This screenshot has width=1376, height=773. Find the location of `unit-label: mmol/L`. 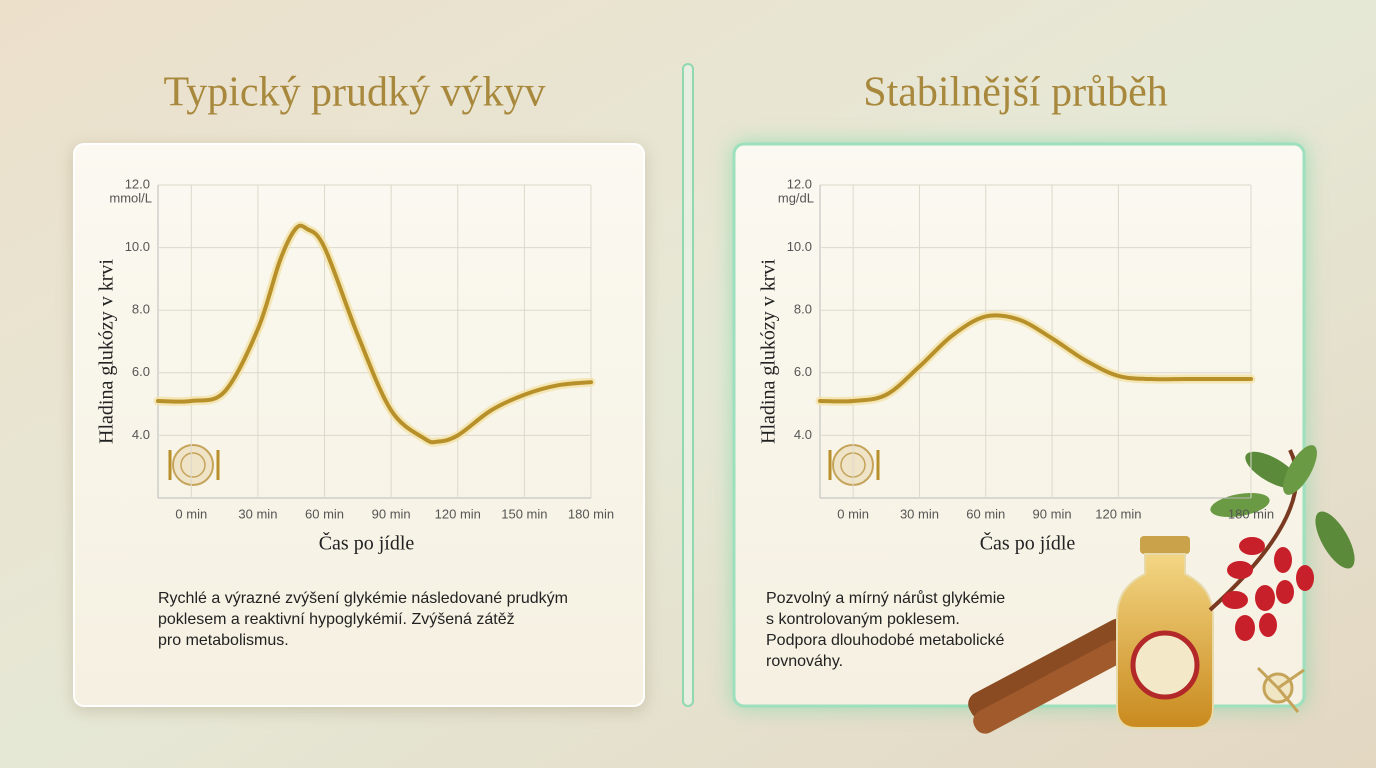

unit-label: mmol/L is located at coordinates (130, 197).